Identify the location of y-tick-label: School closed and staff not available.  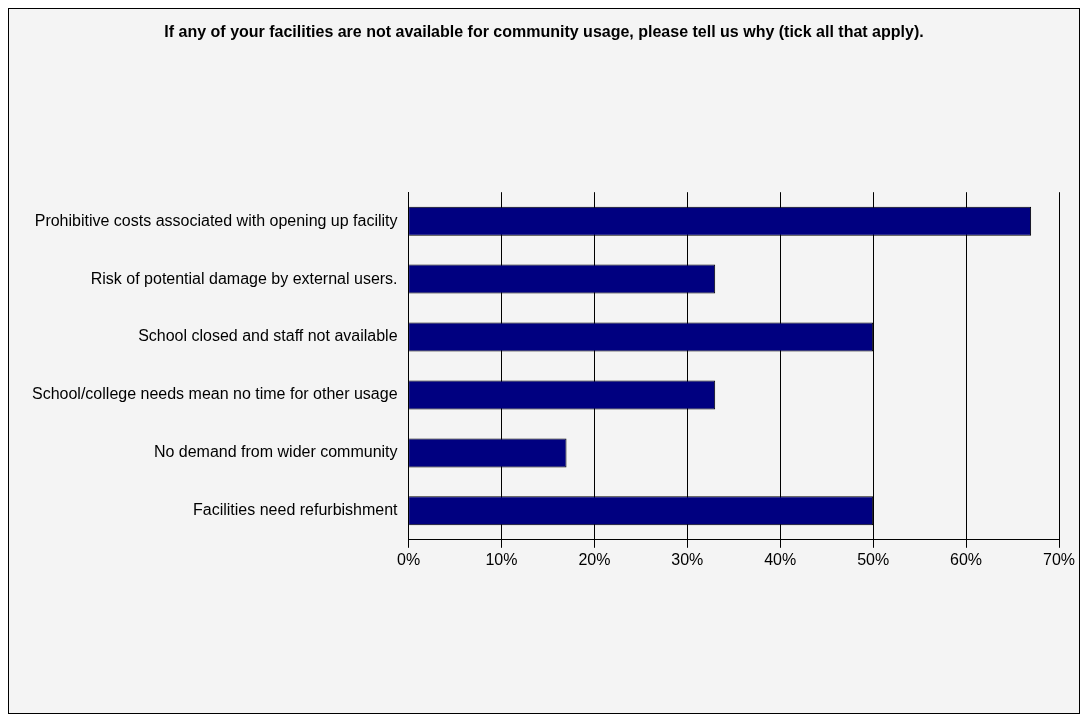
(268, 336).